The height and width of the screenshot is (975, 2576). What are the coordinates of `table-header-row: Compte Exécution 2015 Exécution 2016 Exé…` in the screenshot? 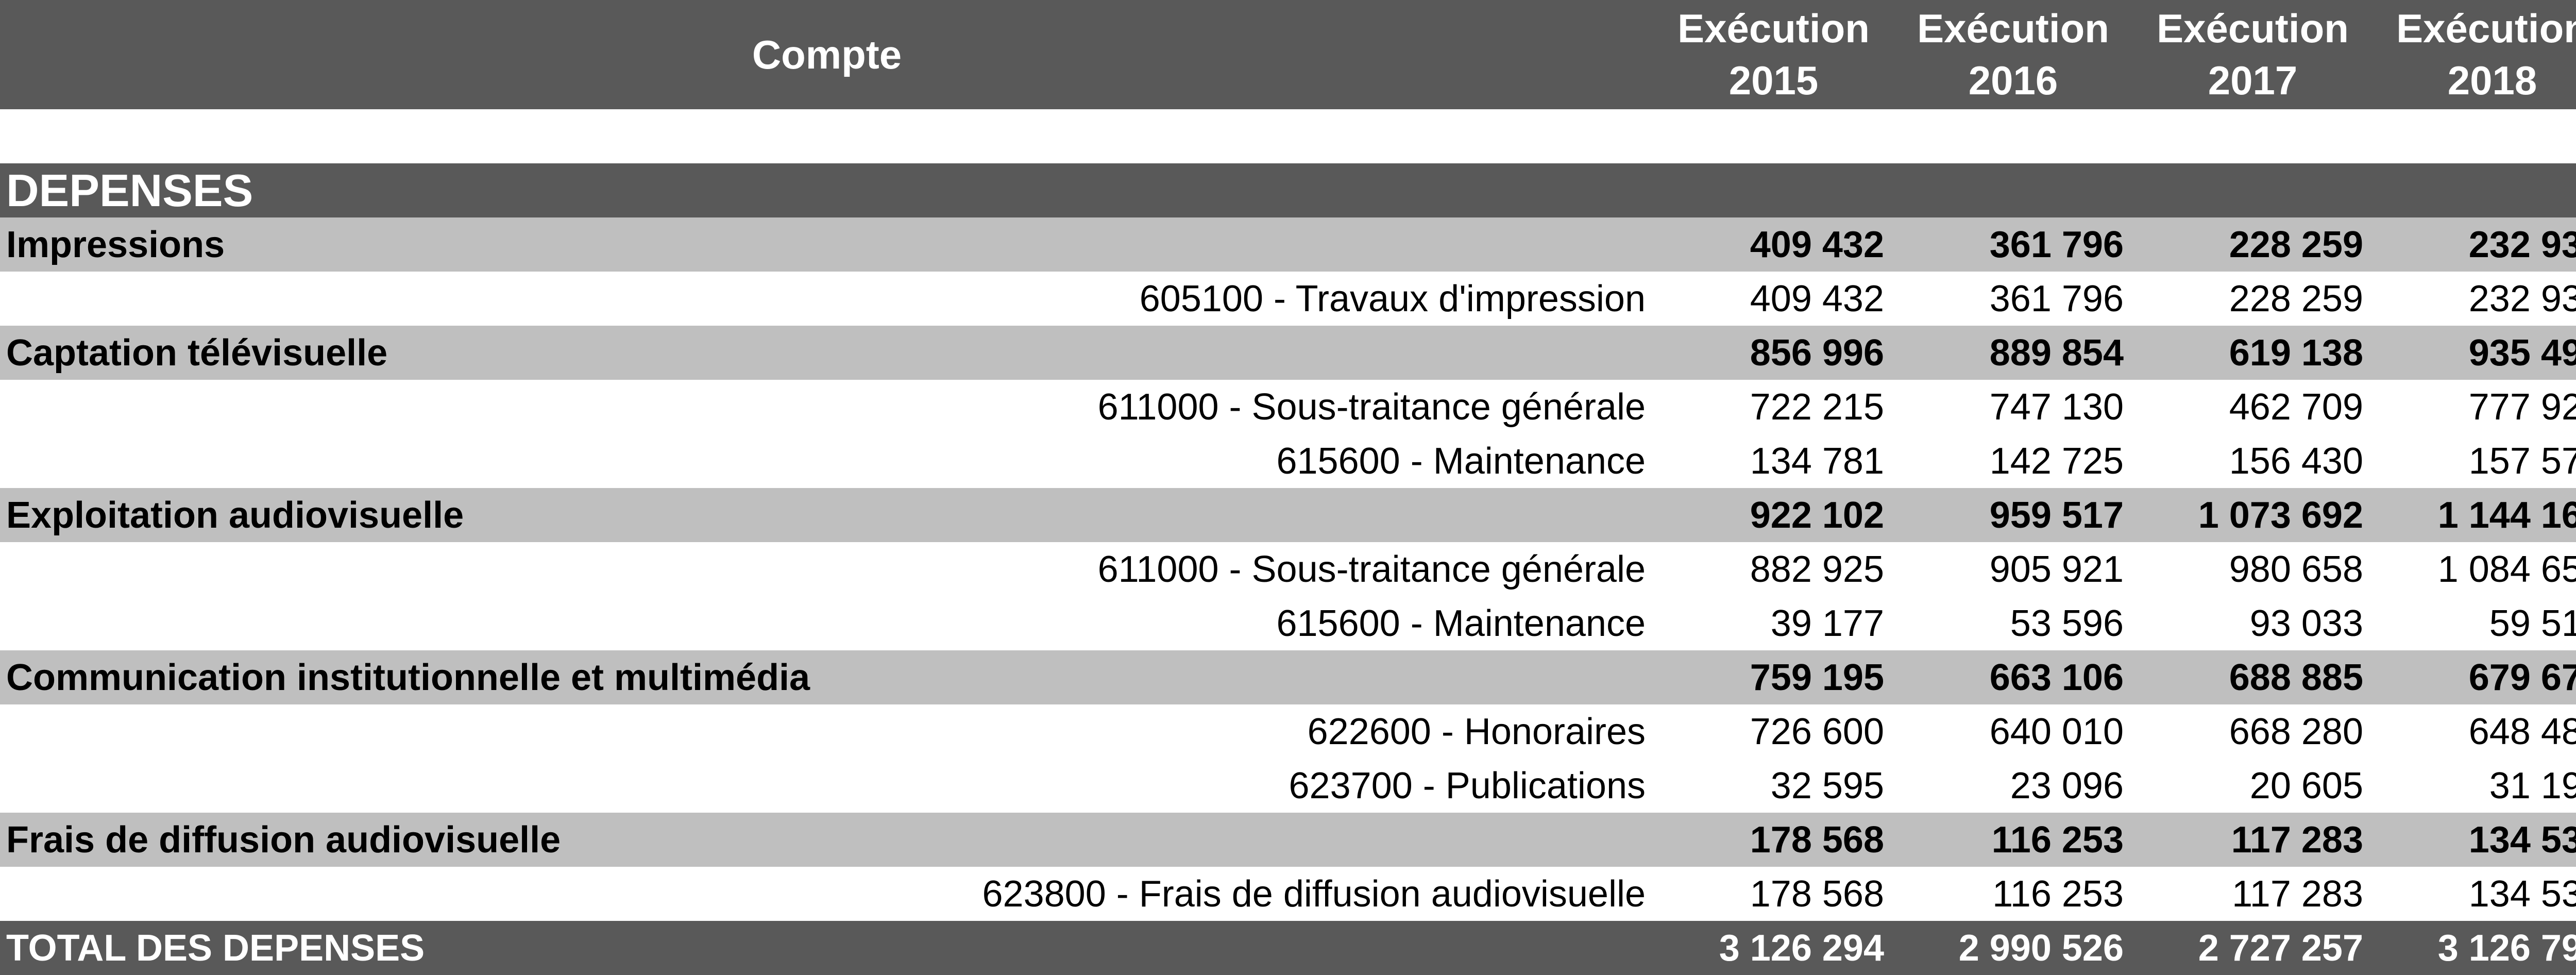 It's located at (1288, 54).